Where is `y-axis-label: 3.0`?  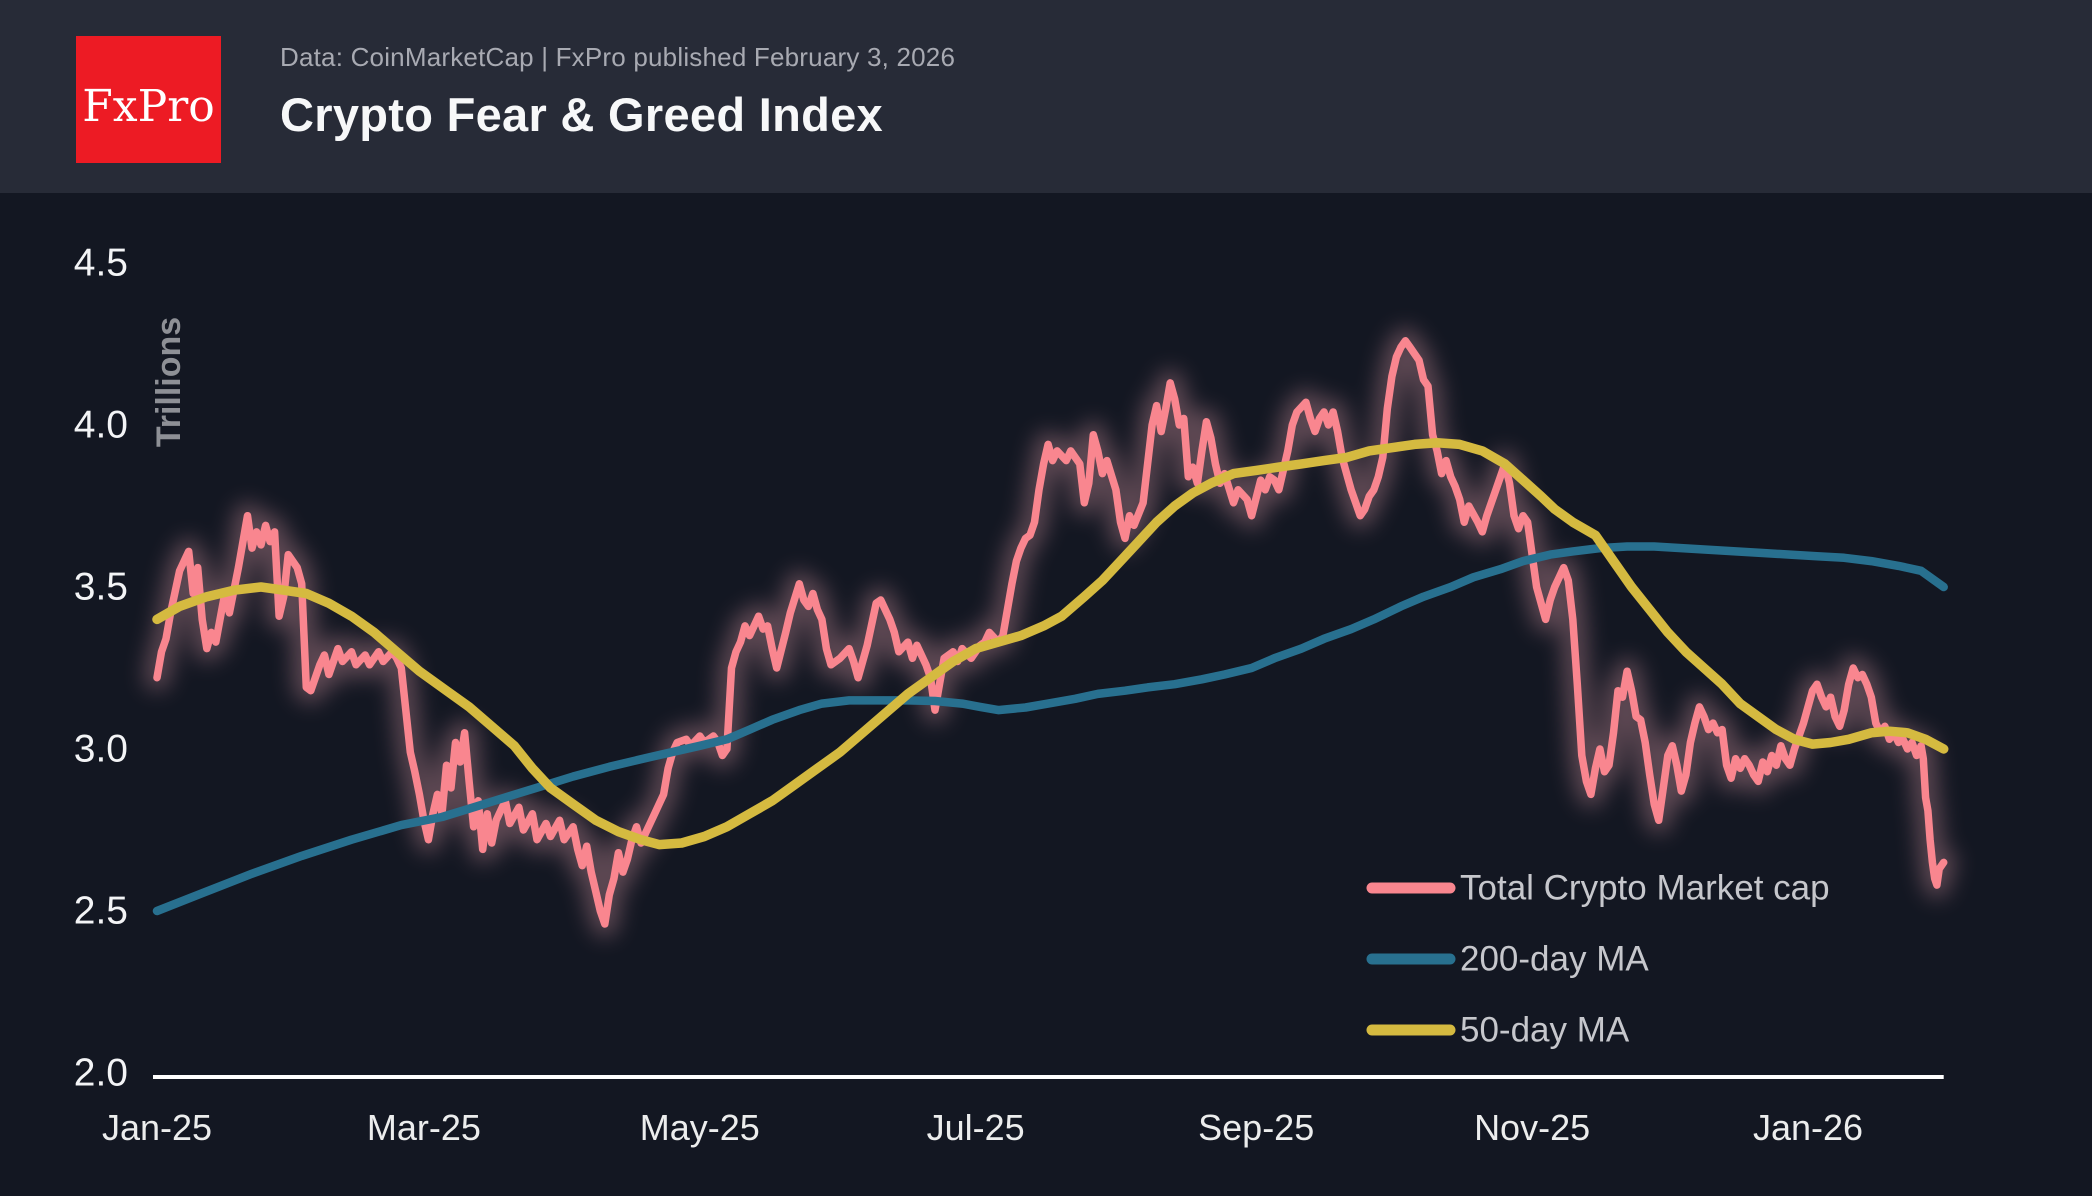
y-axis-label: 3.0 is located at coordinates (101, 749).